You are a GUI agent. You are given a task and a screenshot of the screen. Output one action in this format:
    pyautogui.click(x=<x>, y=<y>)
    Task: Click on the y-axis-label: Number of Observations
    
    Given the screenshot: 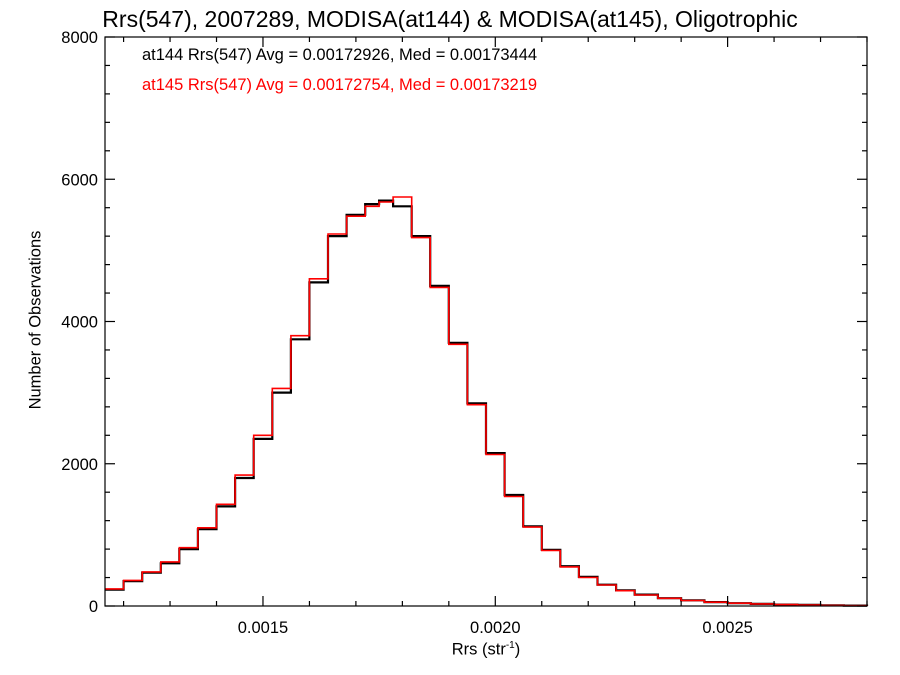 What is the action you would take?
    pyautogui.click(x=35, y=320)
    